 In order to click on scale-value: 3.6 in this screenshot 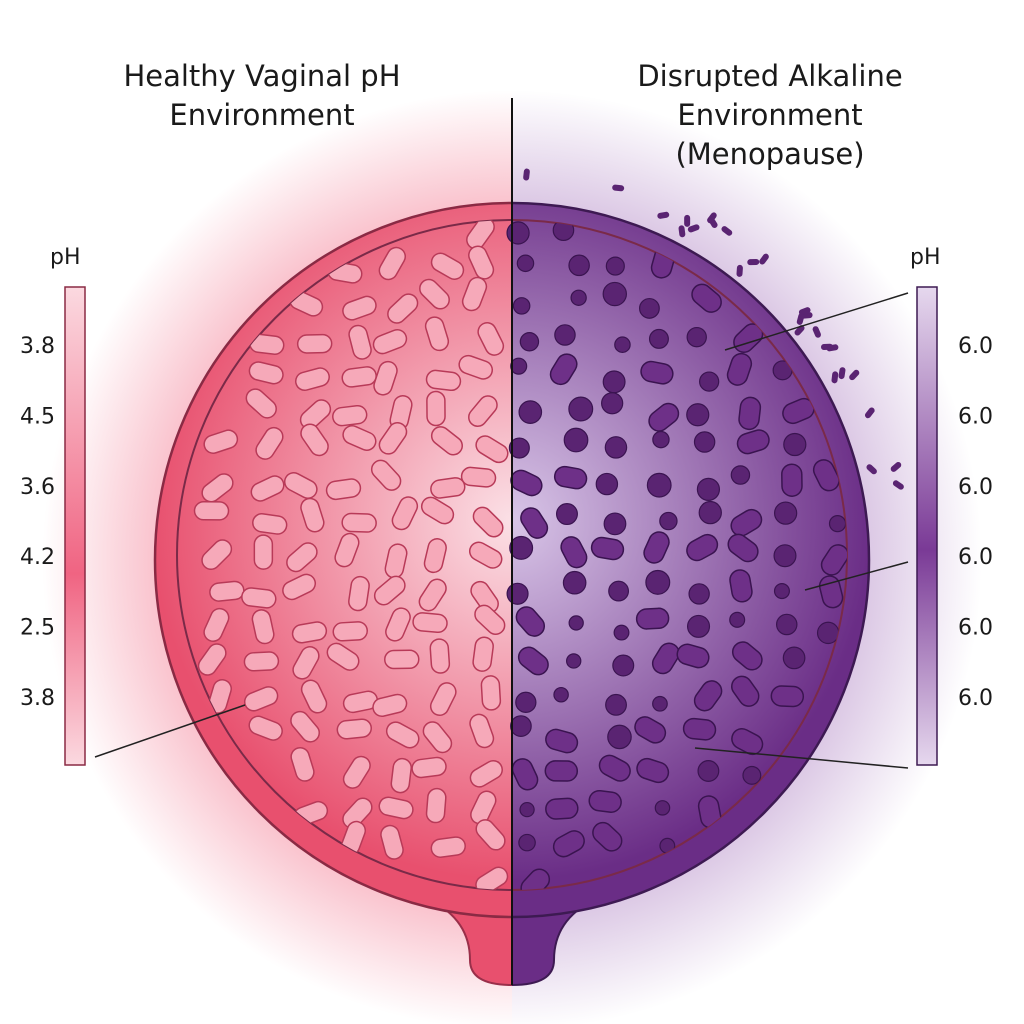, I will do `click(37, 487)`.